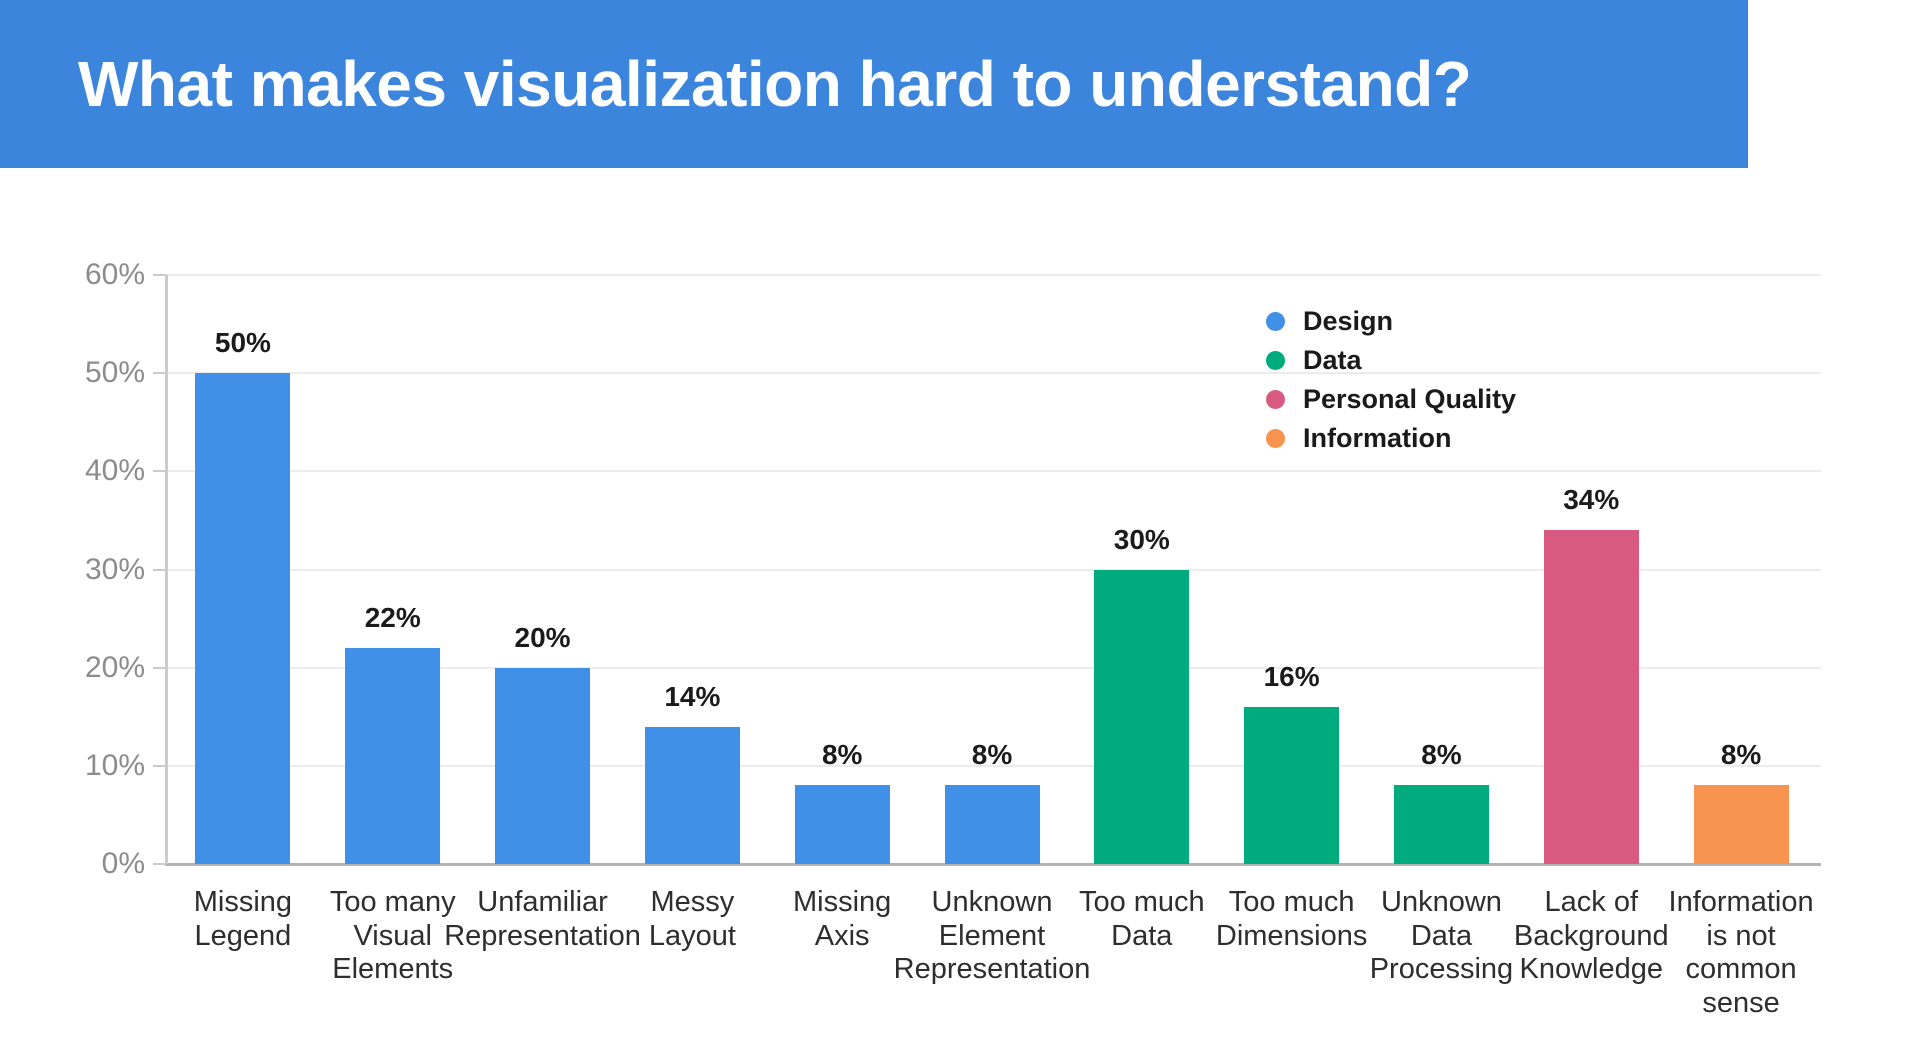 Image resolution: width=1920 pixels, height=1047 pixels. Describe the element at coordinates (392, 618) in the screenshot. I see `bar-value-too-many-visual-elements: 22%` at that location.